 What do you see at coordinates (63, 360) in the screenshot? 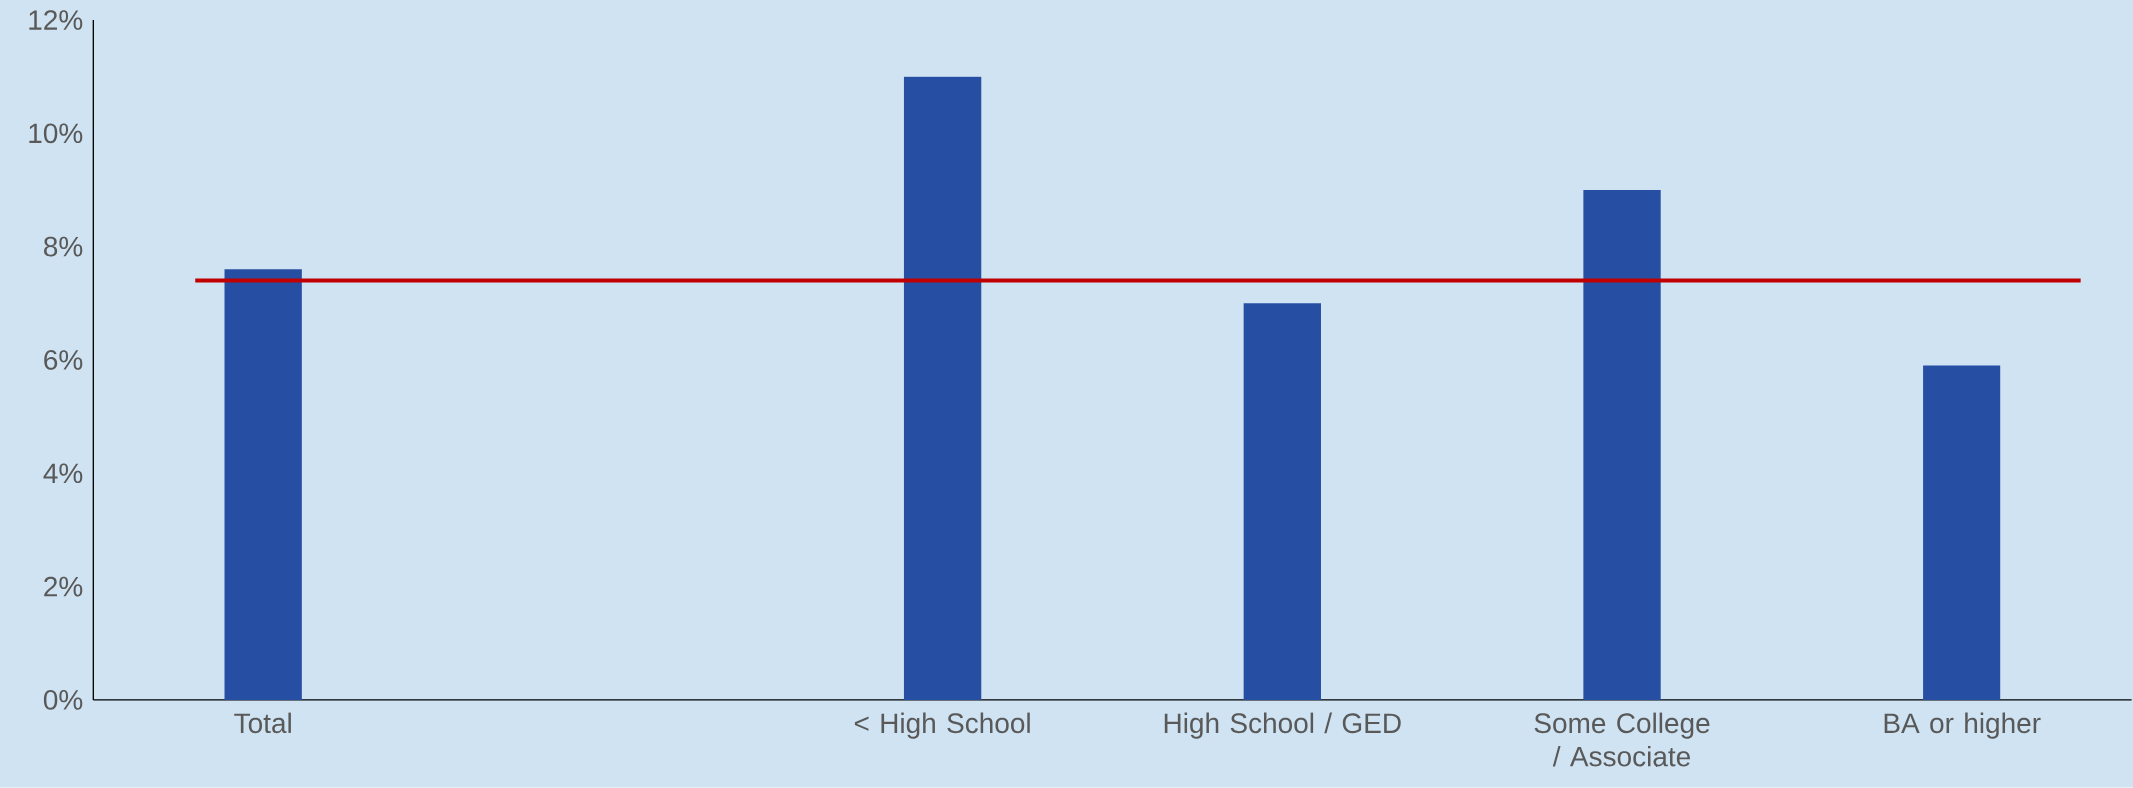
I see `y-tick-label: 6%` at bounding box center [63, 360].